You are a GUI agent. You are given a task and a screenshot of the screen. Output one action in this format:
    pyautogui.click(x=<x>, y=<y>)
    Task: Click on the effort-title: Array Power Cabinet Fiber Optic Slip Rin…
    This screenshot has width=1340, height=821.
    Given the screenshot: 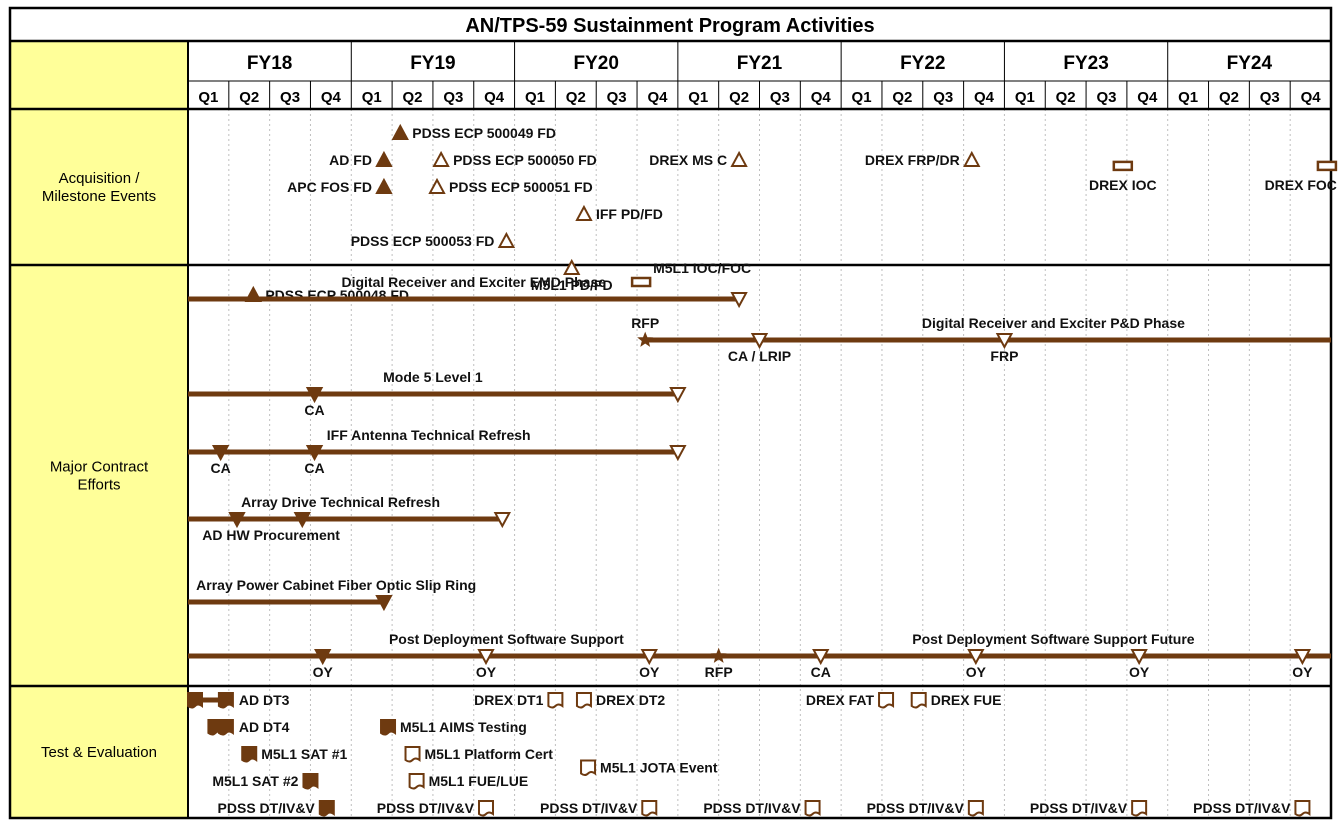 What is the action you would take?
    pyautogui.click(x=336, y=585)
    